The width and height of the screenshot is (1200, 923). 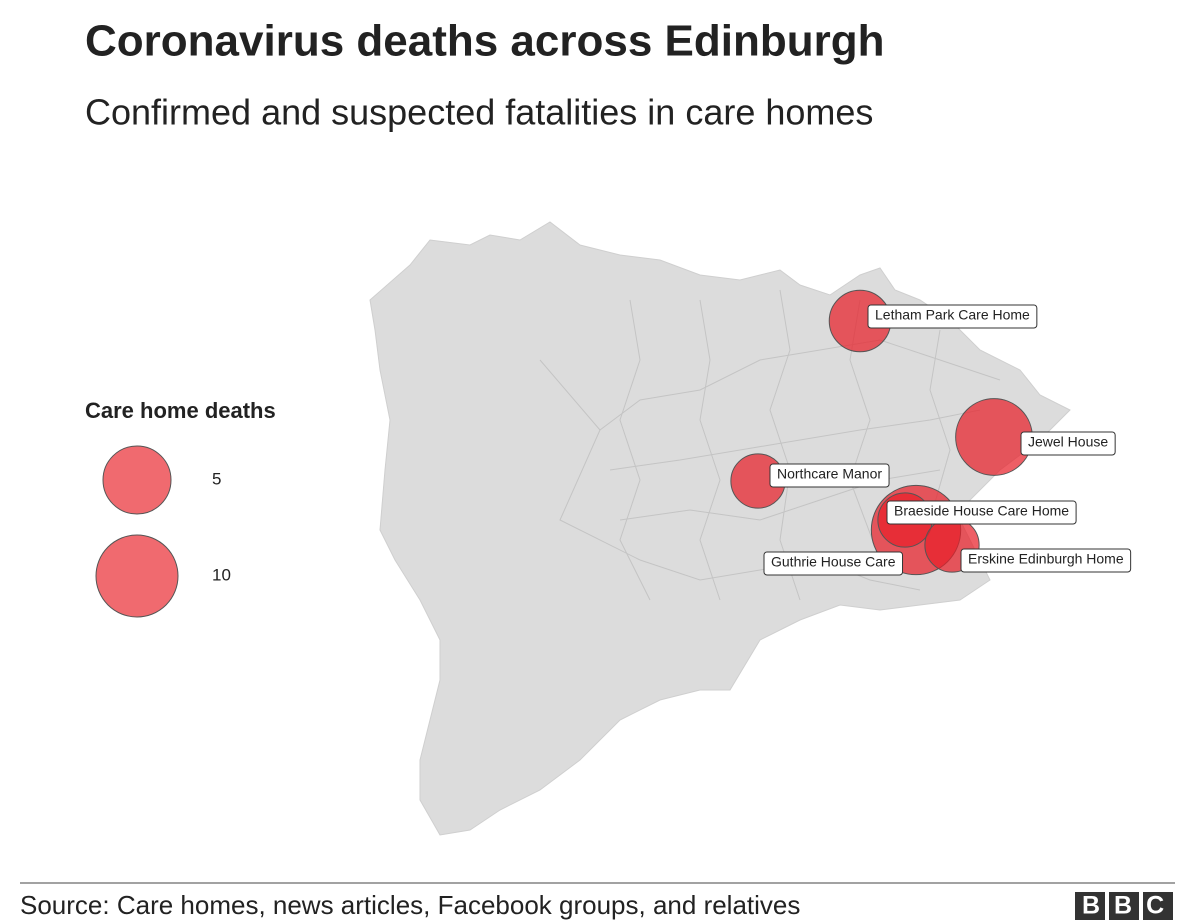 I want to click on label: Braeside House Care Home, so click(x=981, y=512).